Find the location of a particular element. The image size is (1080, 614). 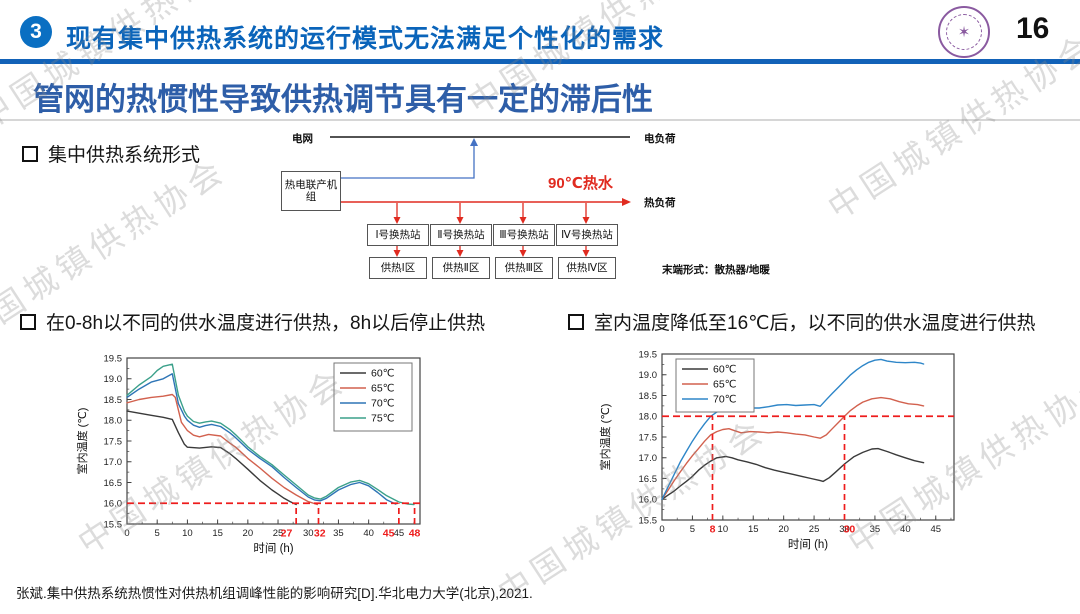

left-chart-caption: 在0-8h以不同的供水温度进行供热，8h以后停止供热 is located at coordinates (252, 321).